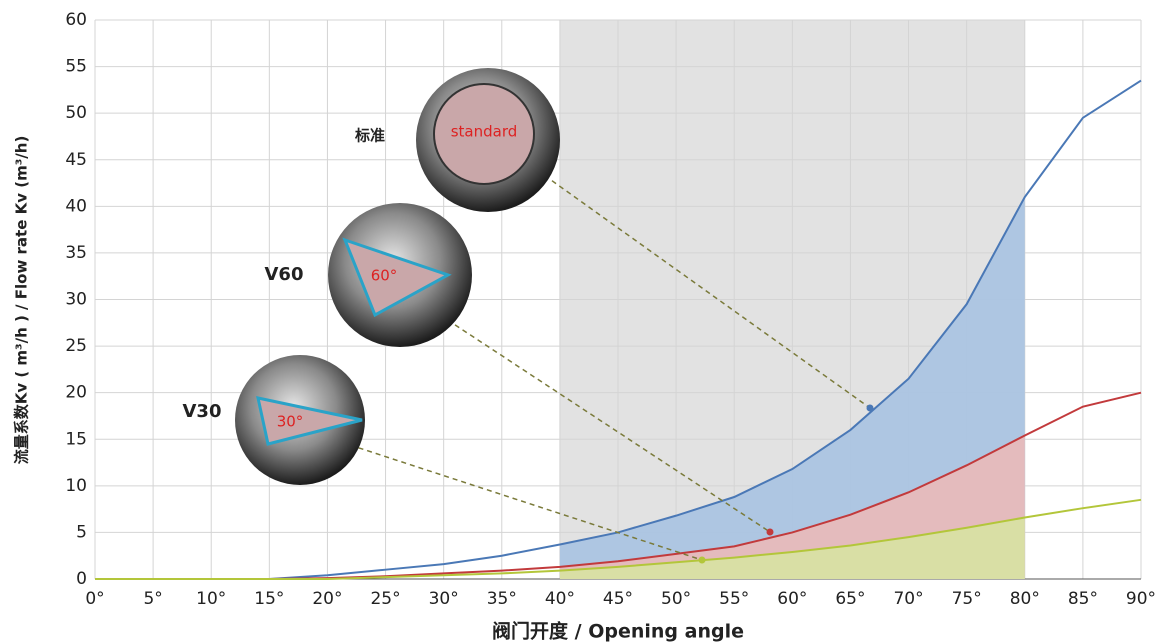  I want to click on x-tick-label: 35°, so click(502, 599).